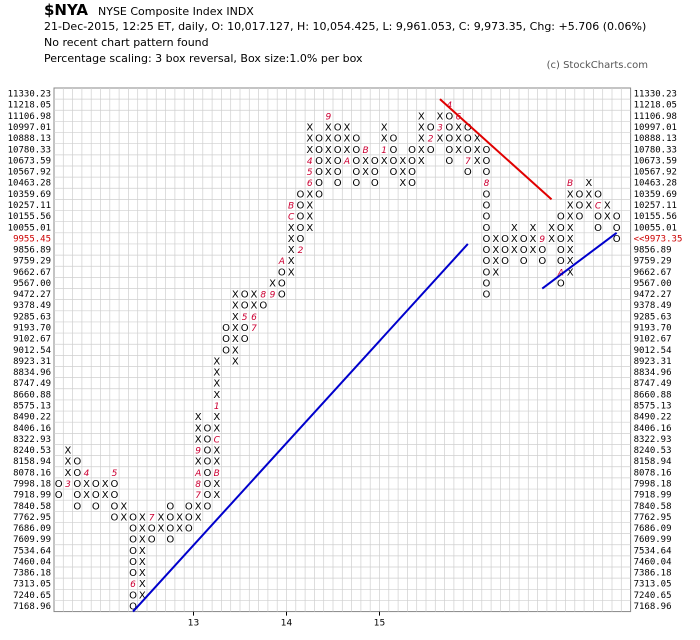  I want to click on time-tick-label: 13, so click(193, 624).